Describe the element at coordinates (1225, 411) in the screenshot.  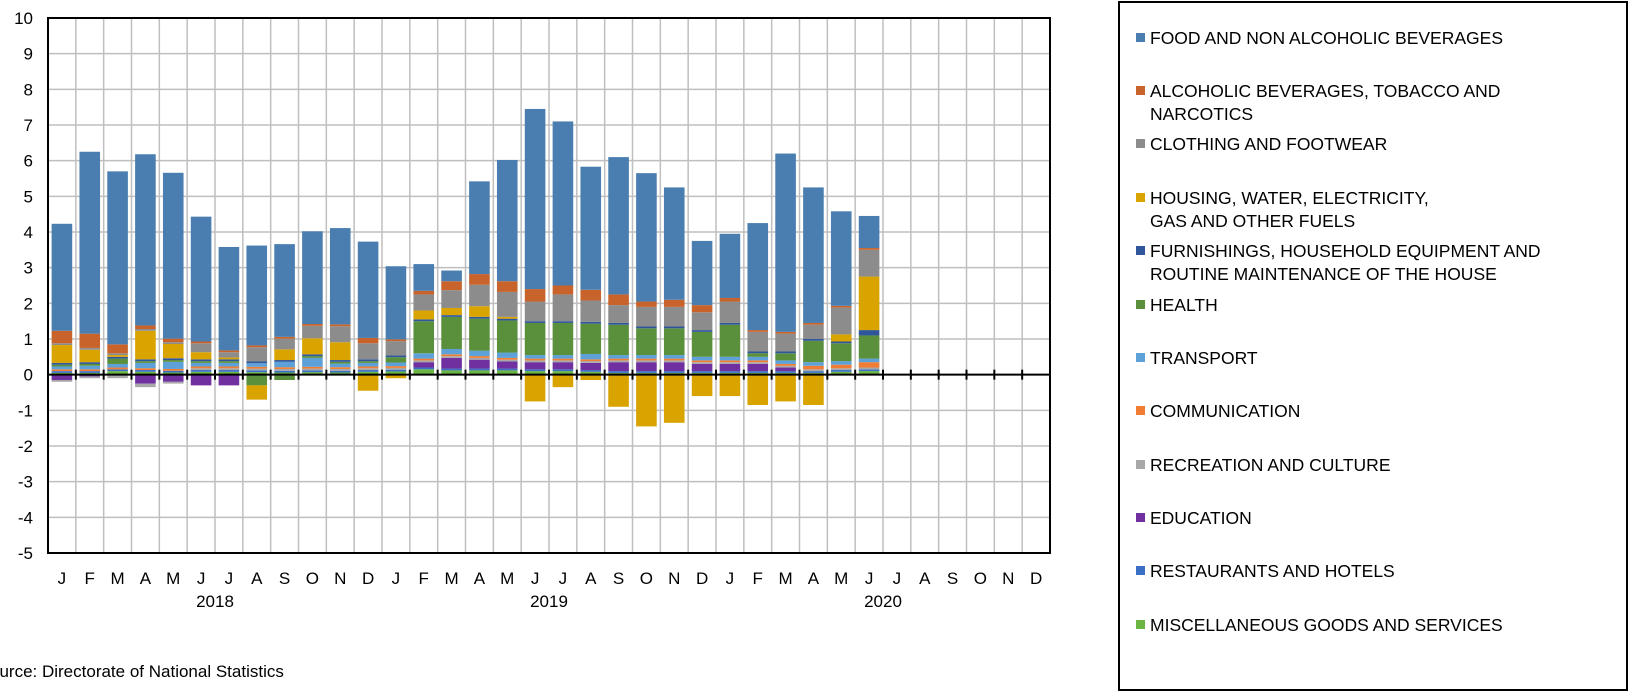
I see `legend-label: COMMUNICATION` at that location.